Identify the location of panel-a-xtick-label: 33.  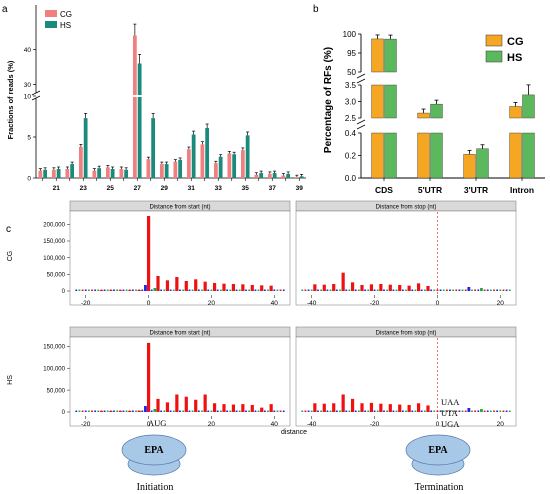
(219, 188).